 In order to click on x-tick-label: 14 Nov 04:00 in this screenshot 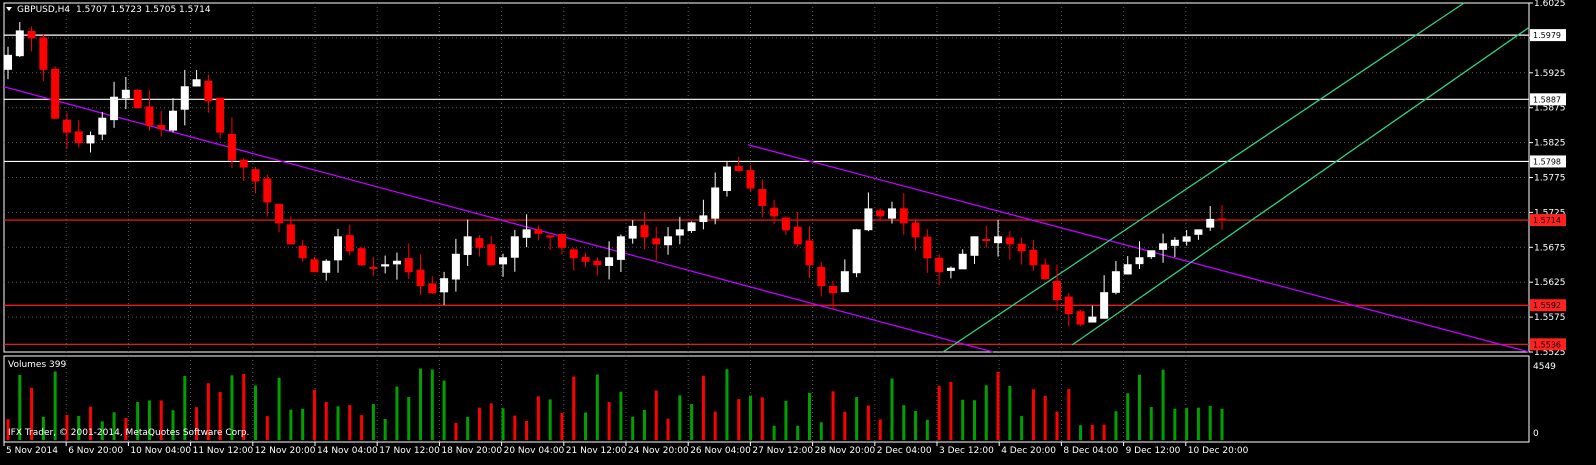, I will do `click(347, 451)`.